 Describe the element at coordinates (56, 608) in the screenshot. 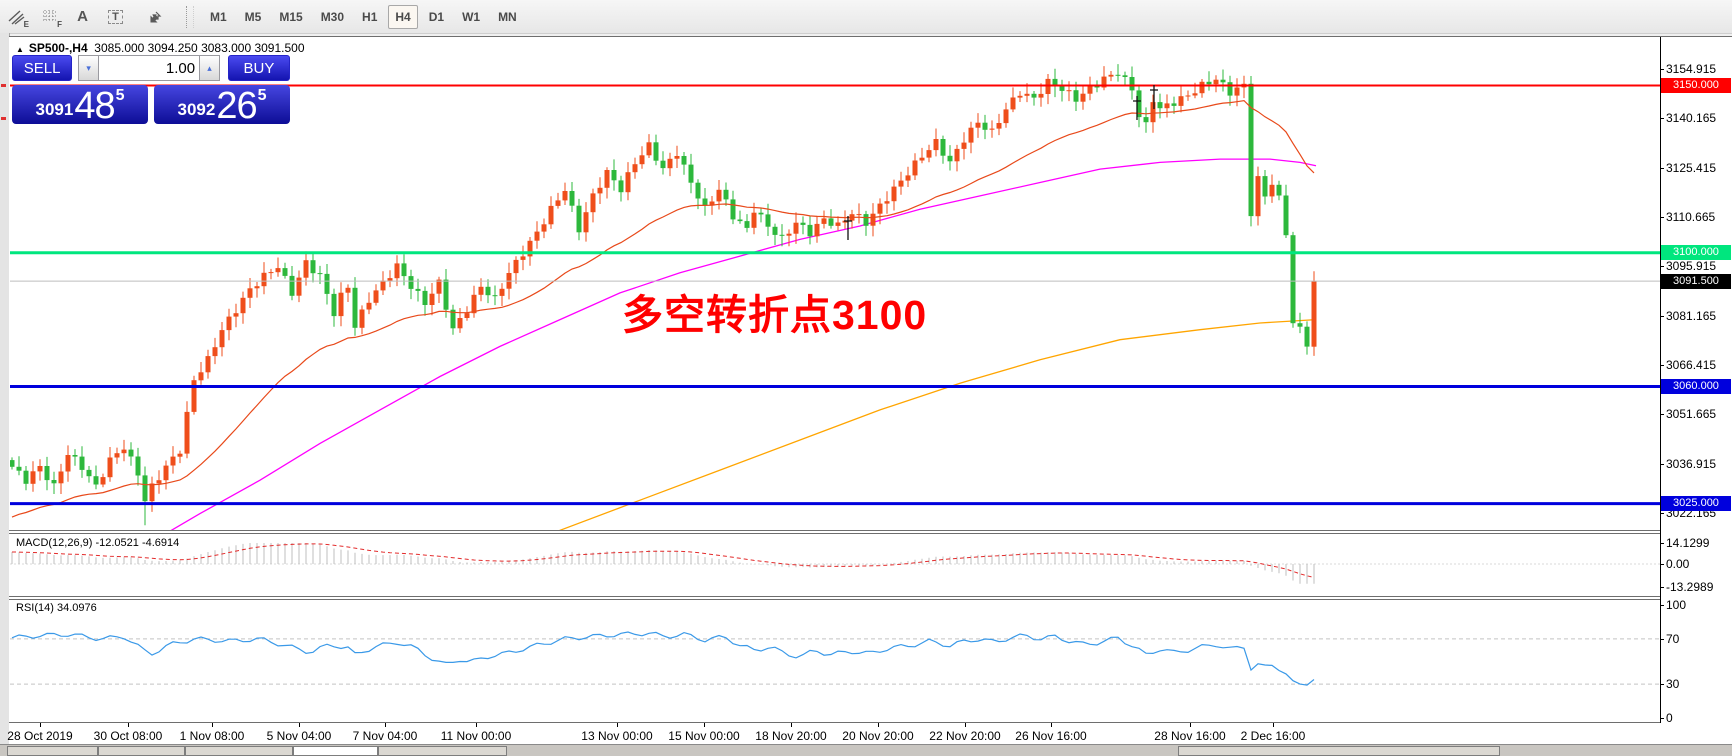

I see `rsi-indicator-label: RSI(14) 34.0976` at that location.